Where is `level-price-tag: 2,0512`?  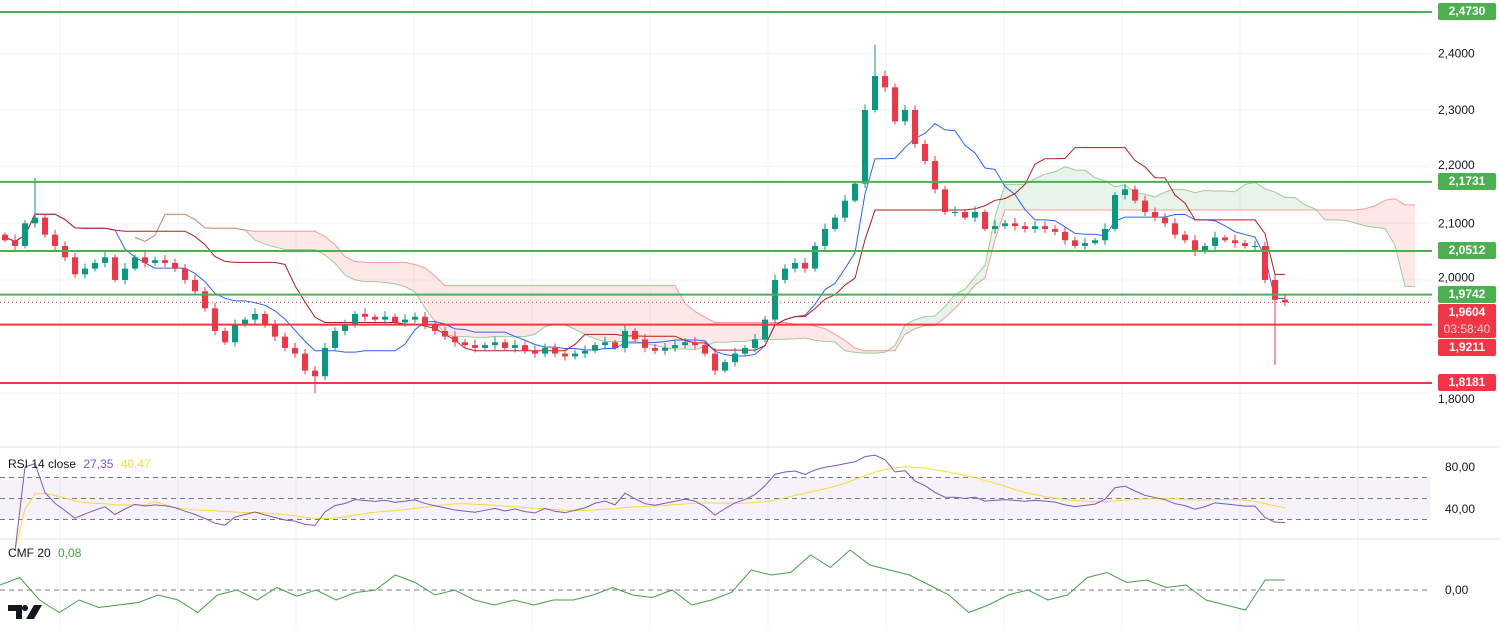
level-price-tag: 2,0512 is located at coordinates (1467, 250).